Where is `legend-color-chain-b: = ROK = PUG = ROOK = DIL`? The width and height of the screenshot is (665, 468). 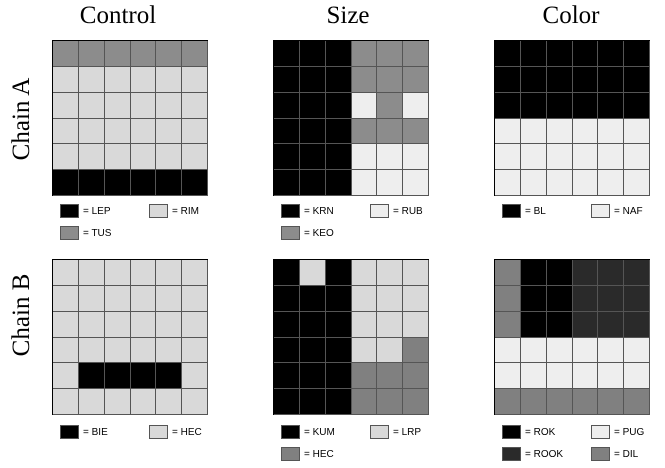
legend-color-chain-b: = ROK = PUG = ROOK = DIL is located at coordinates (583, 446).